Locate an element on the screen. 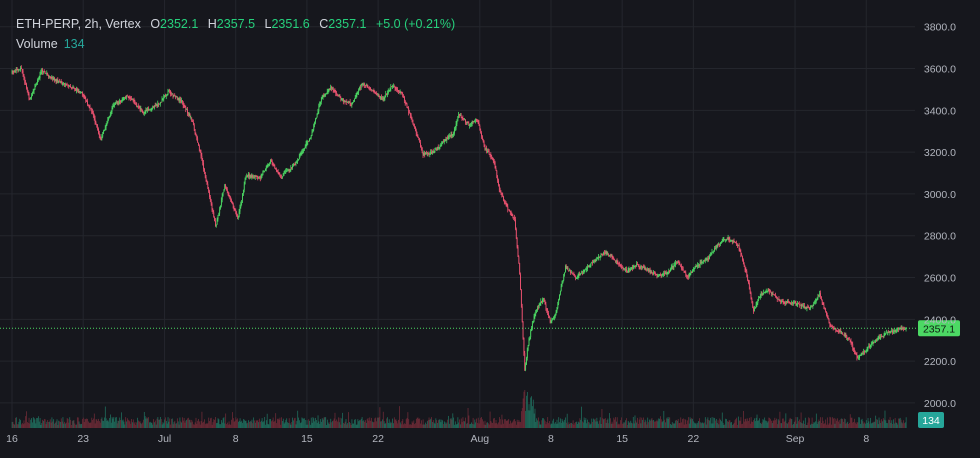 The width and height of the screenshot is (980, 458). time-axis: 16 23 Jul 8 15 22 Aug 8 15 22 Sep 8 is located at coordinates (437, 439).